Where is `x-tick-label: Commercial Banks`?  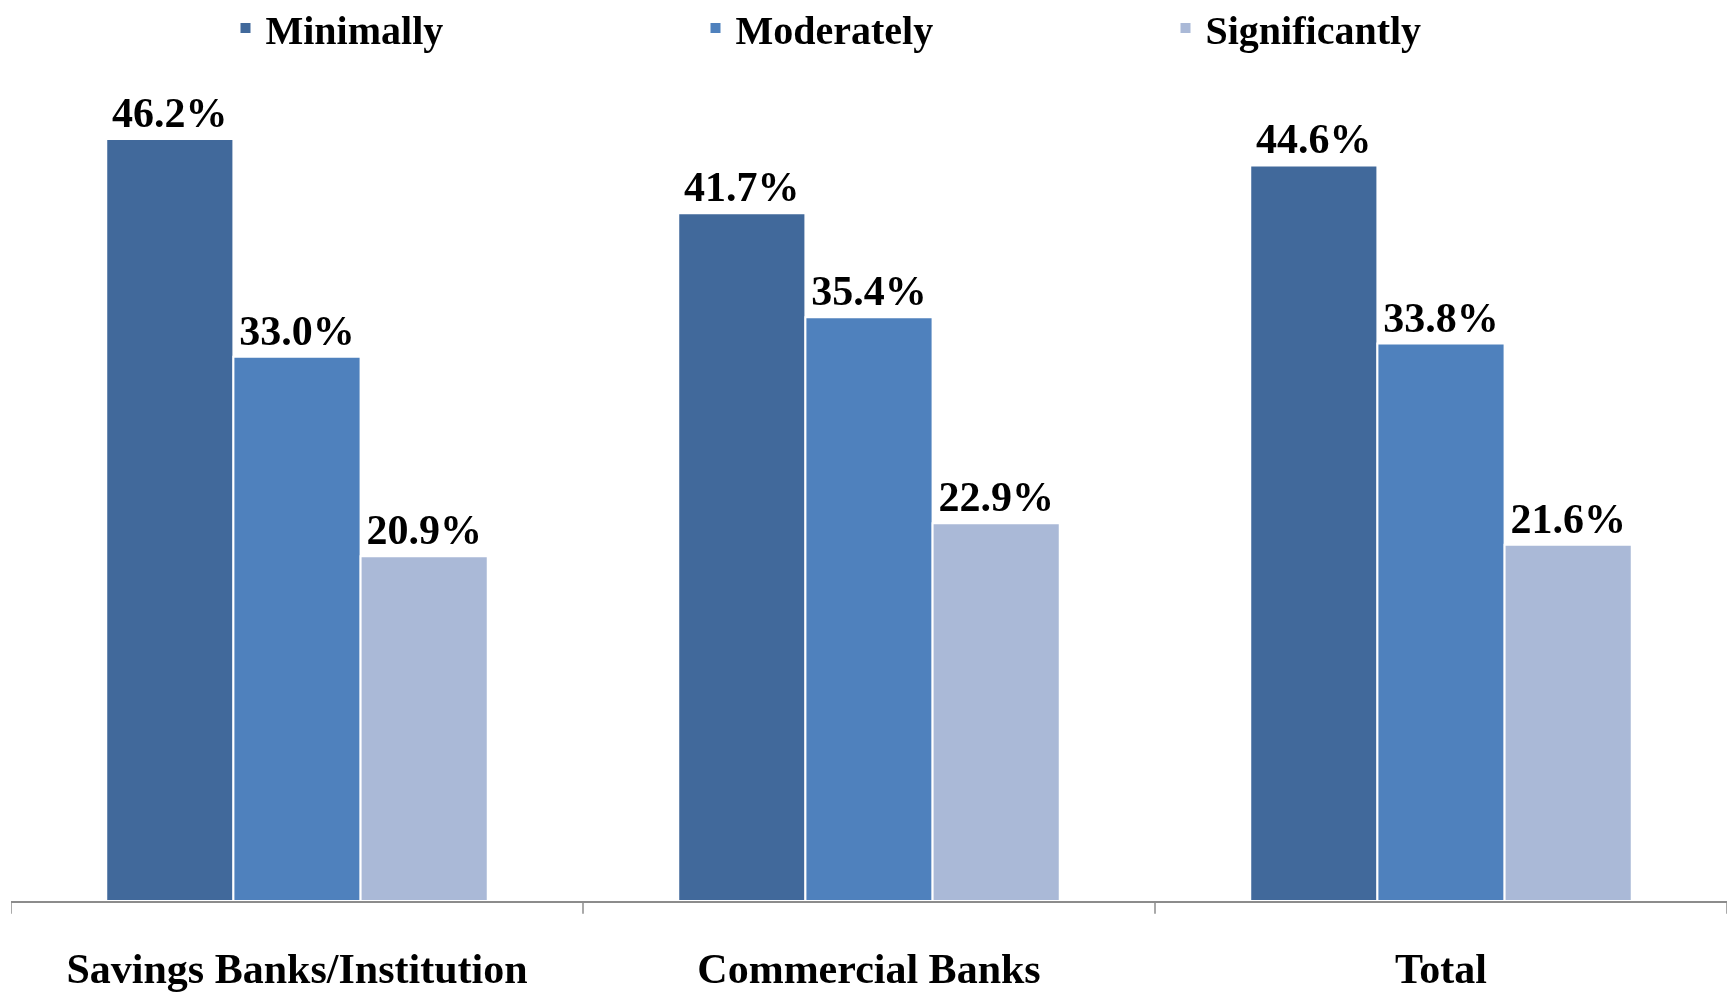 x-tick-label: Commercial Banks is located at coordinates (869, 969).